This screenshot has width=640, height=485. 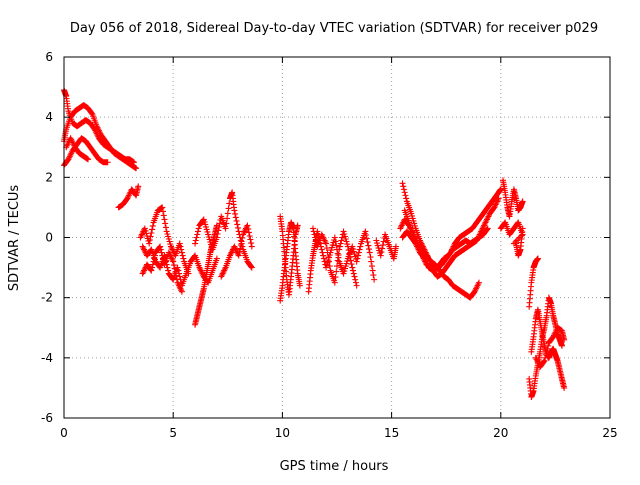 I want to click on y-tick-label: -4, so click(x=47, y=358).